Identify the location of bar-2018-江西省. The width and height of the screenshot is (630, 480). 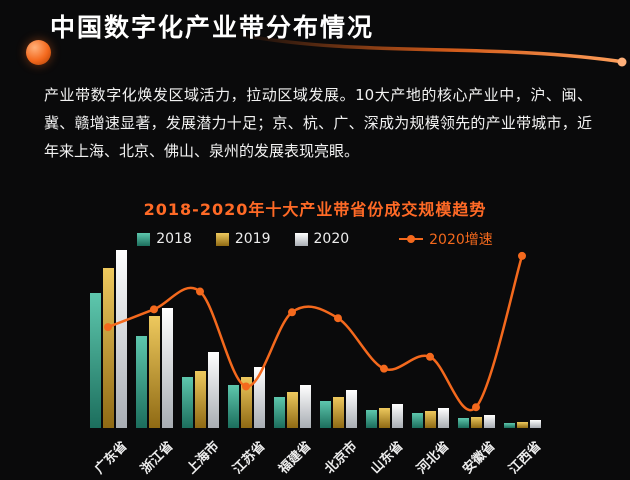
(509, 425).